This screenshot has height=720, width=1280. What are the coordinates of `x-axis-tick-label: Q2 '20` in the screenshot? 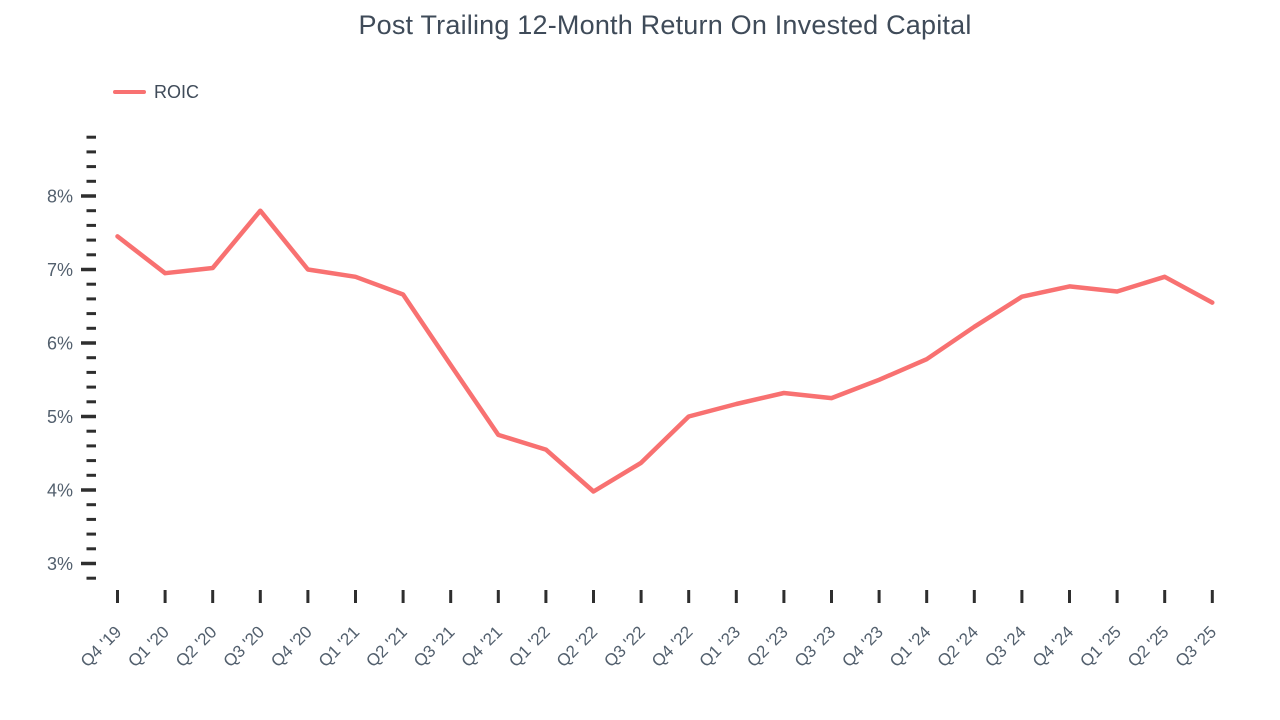 It's located at (196, 646).